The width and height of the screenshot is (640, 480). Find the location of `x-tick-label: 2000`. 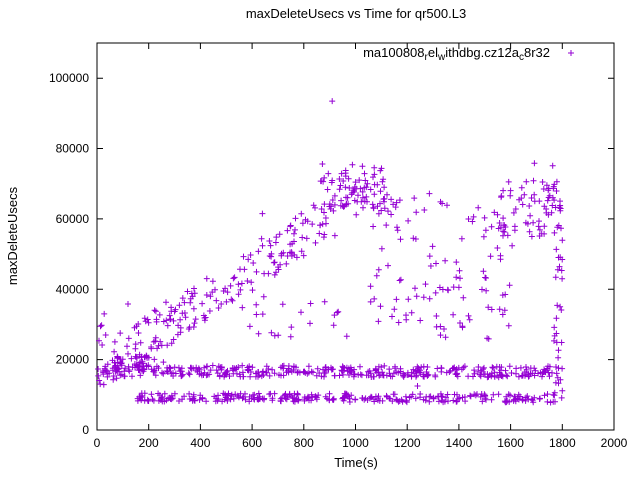

x-tick-label: 2000 is located at coordinates (614, 443).